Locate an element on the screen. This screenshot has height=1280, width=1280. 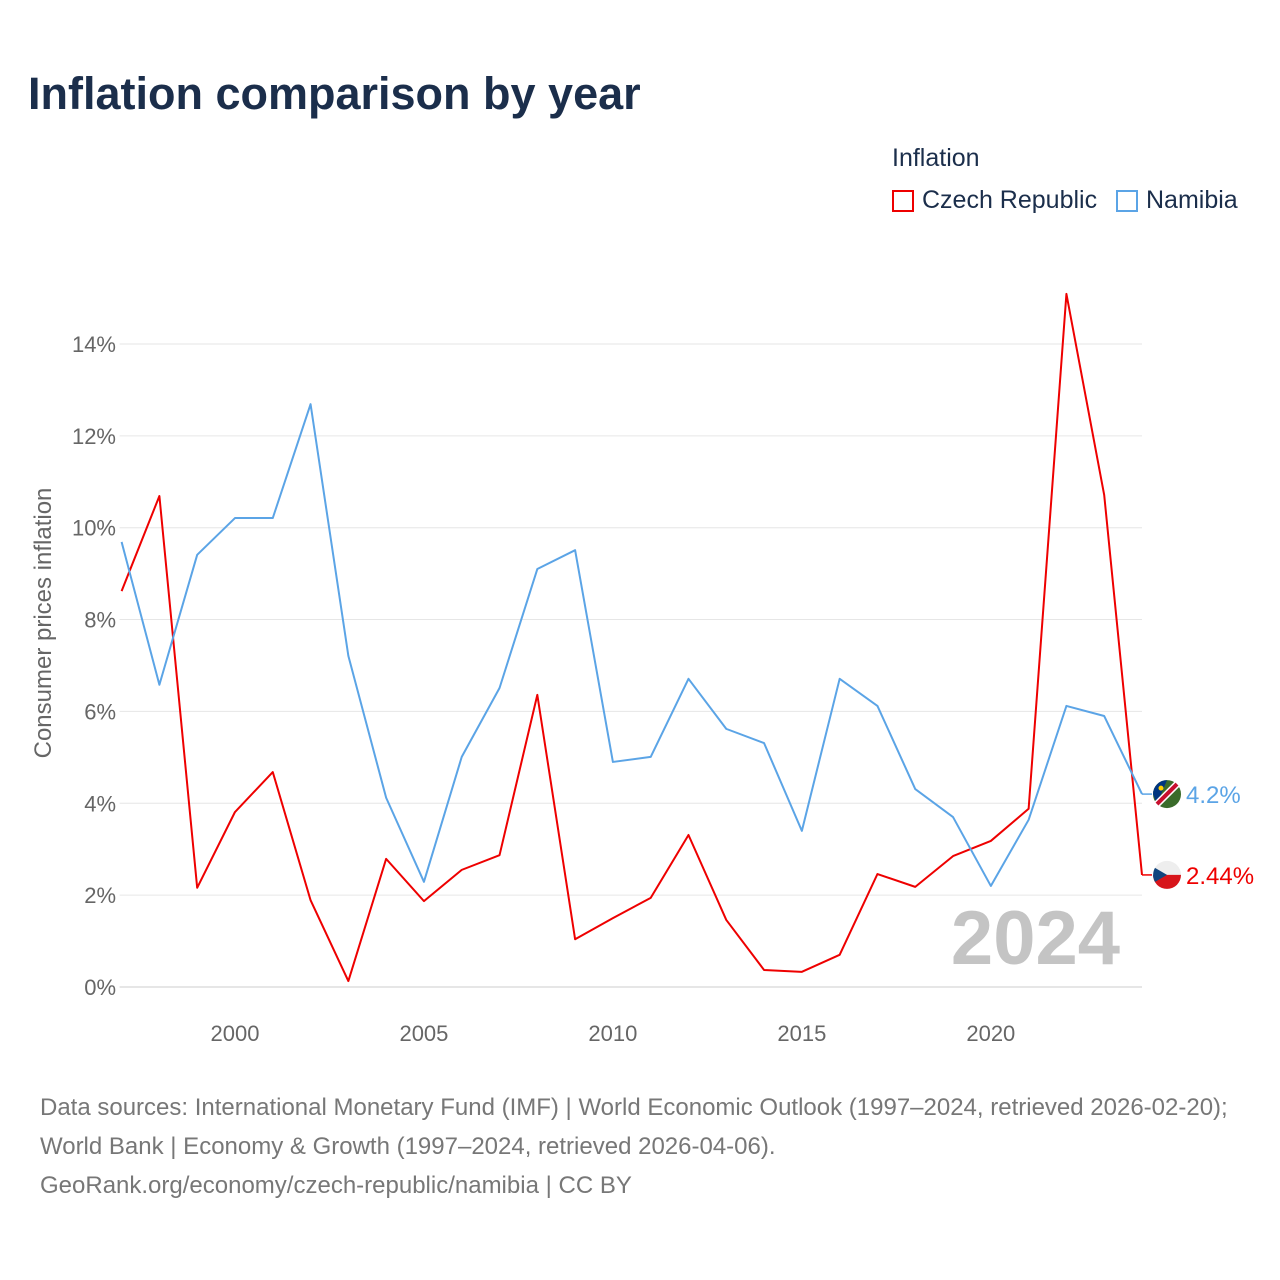
legend-label: Namibia is located at coordinates (1192, 200).